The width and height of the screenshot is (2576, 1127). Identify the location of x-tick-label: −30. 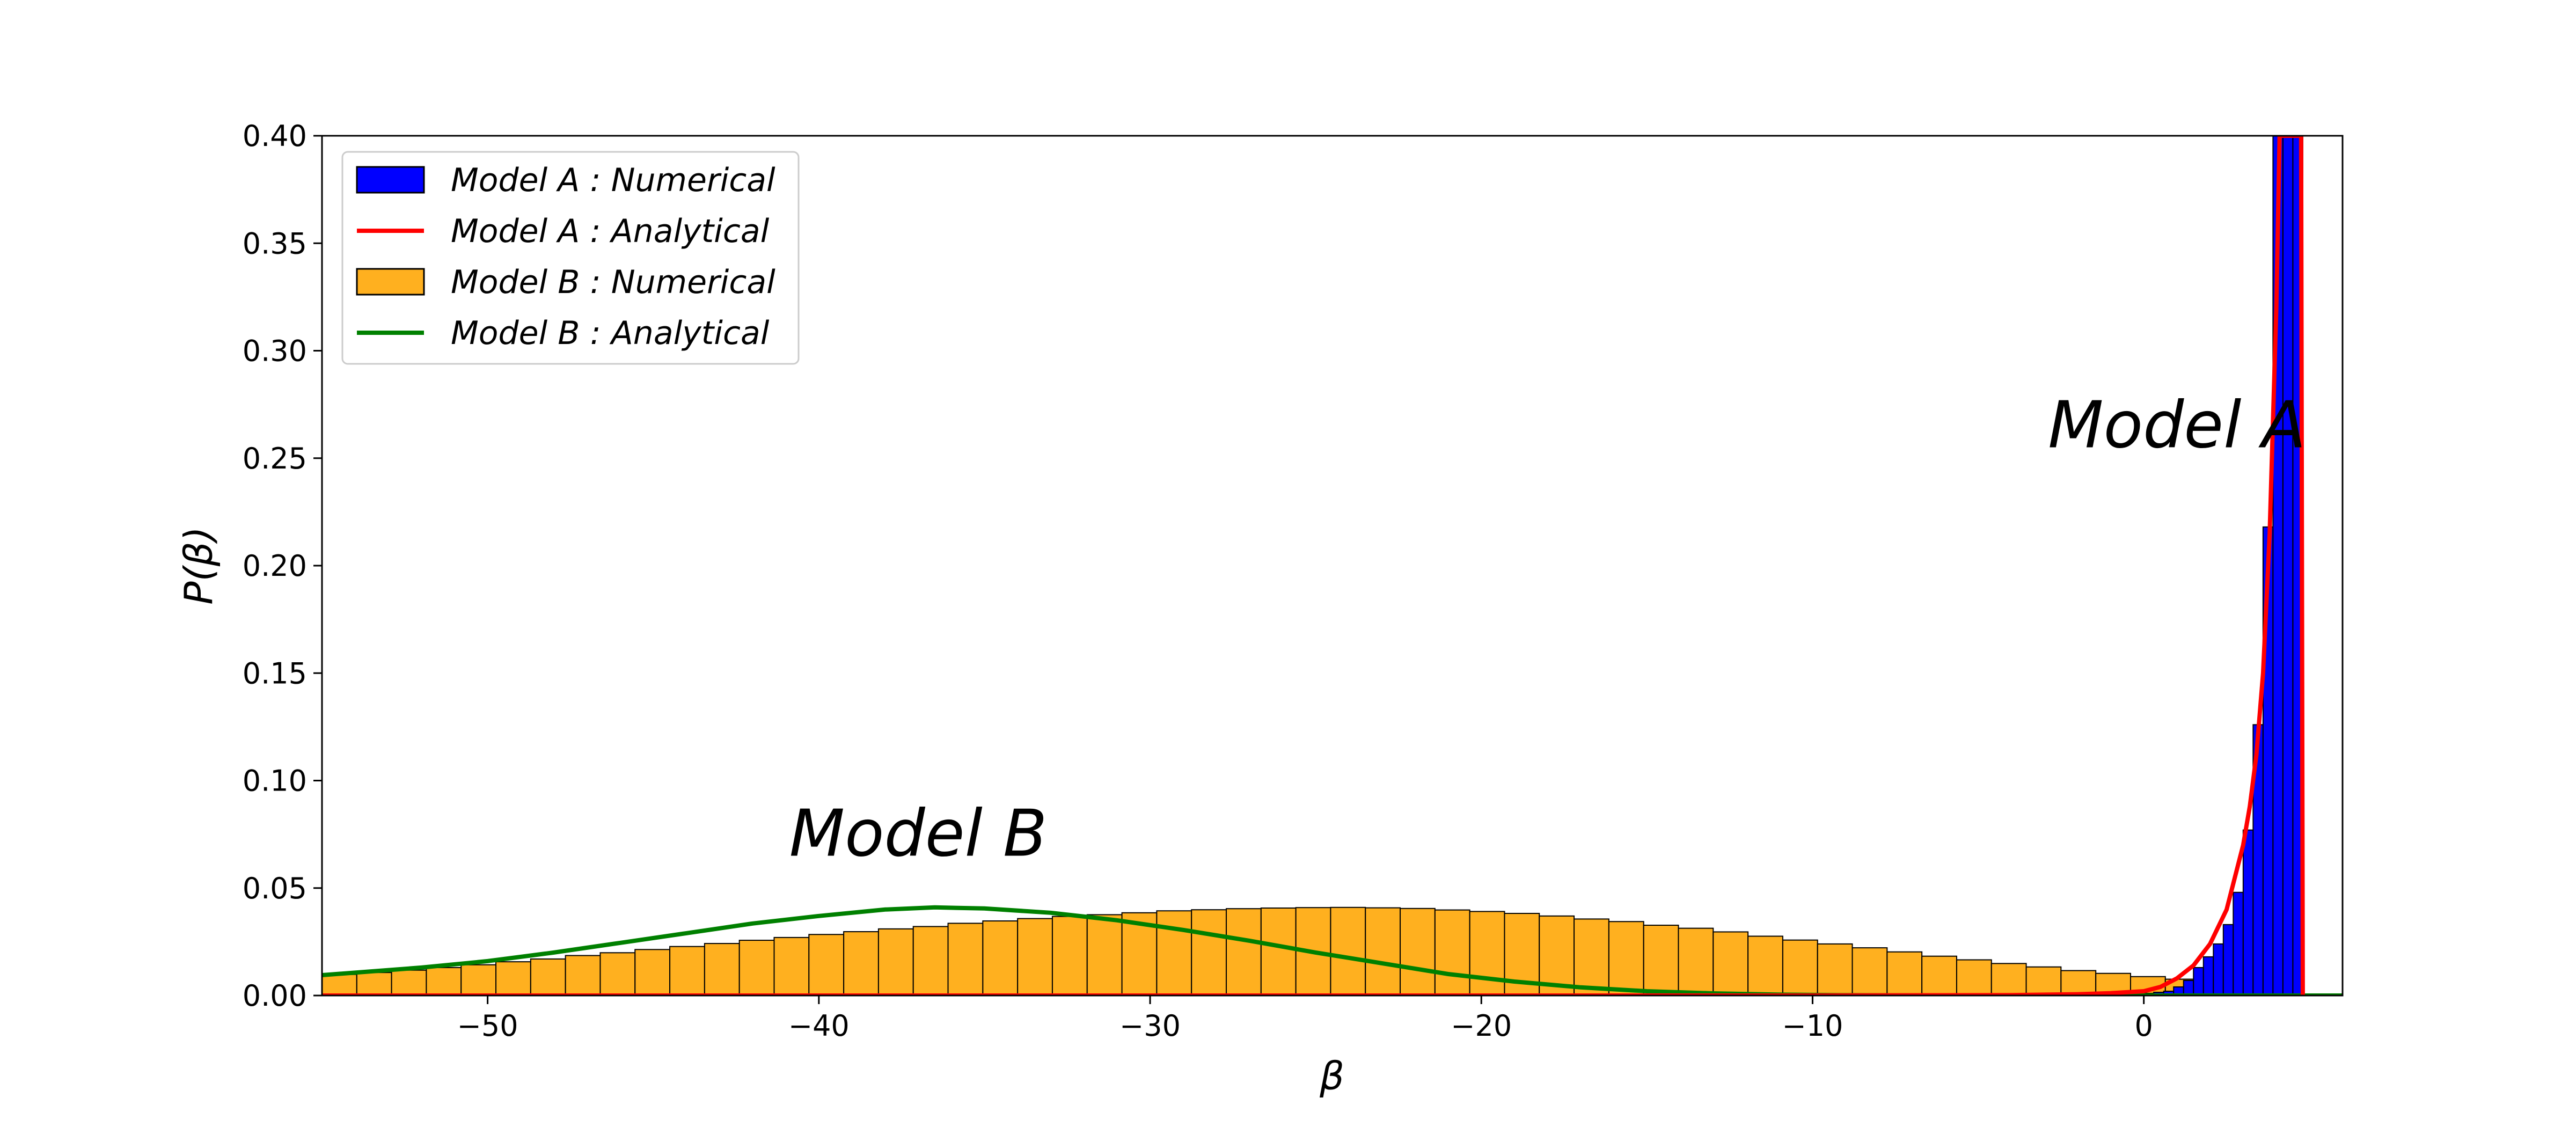
(1150, 1026).